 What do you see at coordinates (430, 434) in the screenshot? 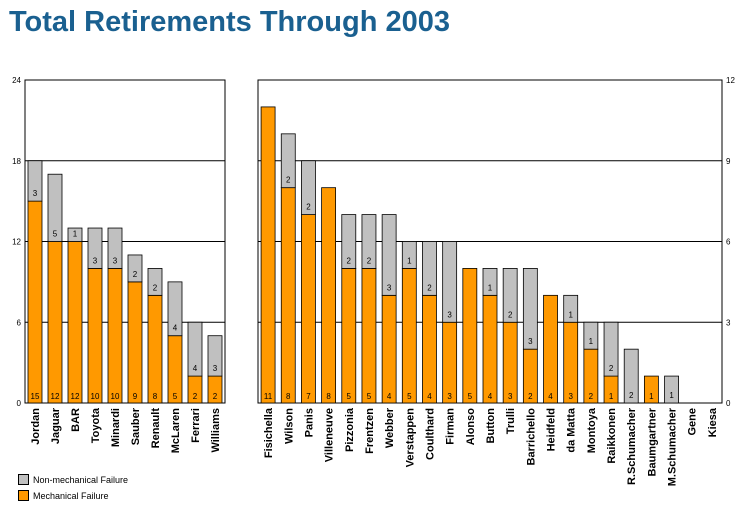
I see `drivers-category-label: Coulthard` at bounding box center [430, 434].